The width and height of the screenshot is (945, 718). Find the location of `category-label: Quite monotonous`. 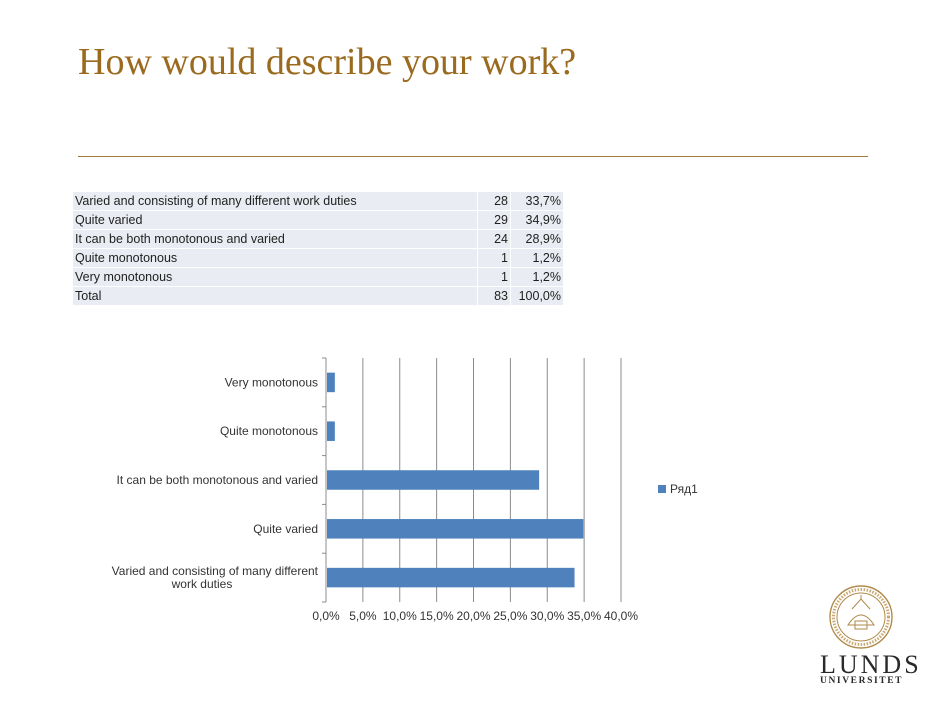

category-label: Quite monotonous is located at coordinates (269, 431).